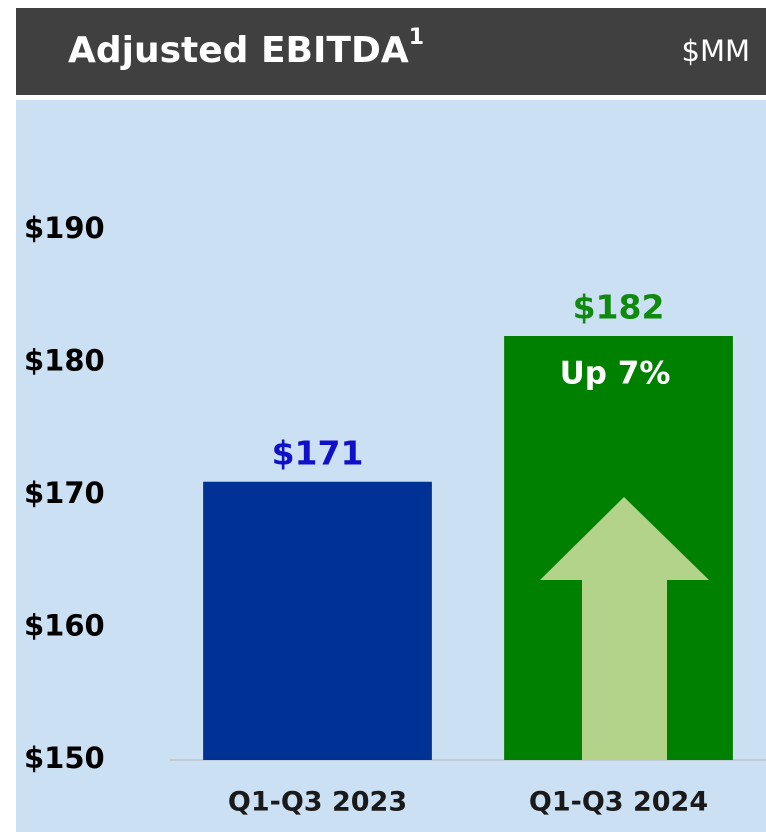 This screenshot has height=832, width=766. What do you see at coordinates (619, 307) in the screenshot?
I see `value-label: $182` at bounding box center [619, 307].